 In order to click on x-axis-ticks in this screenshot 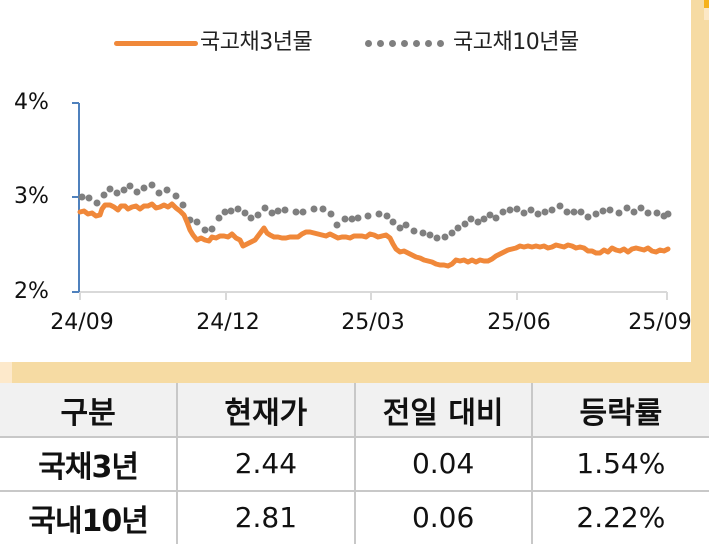, I will do `click(373, 296)`.